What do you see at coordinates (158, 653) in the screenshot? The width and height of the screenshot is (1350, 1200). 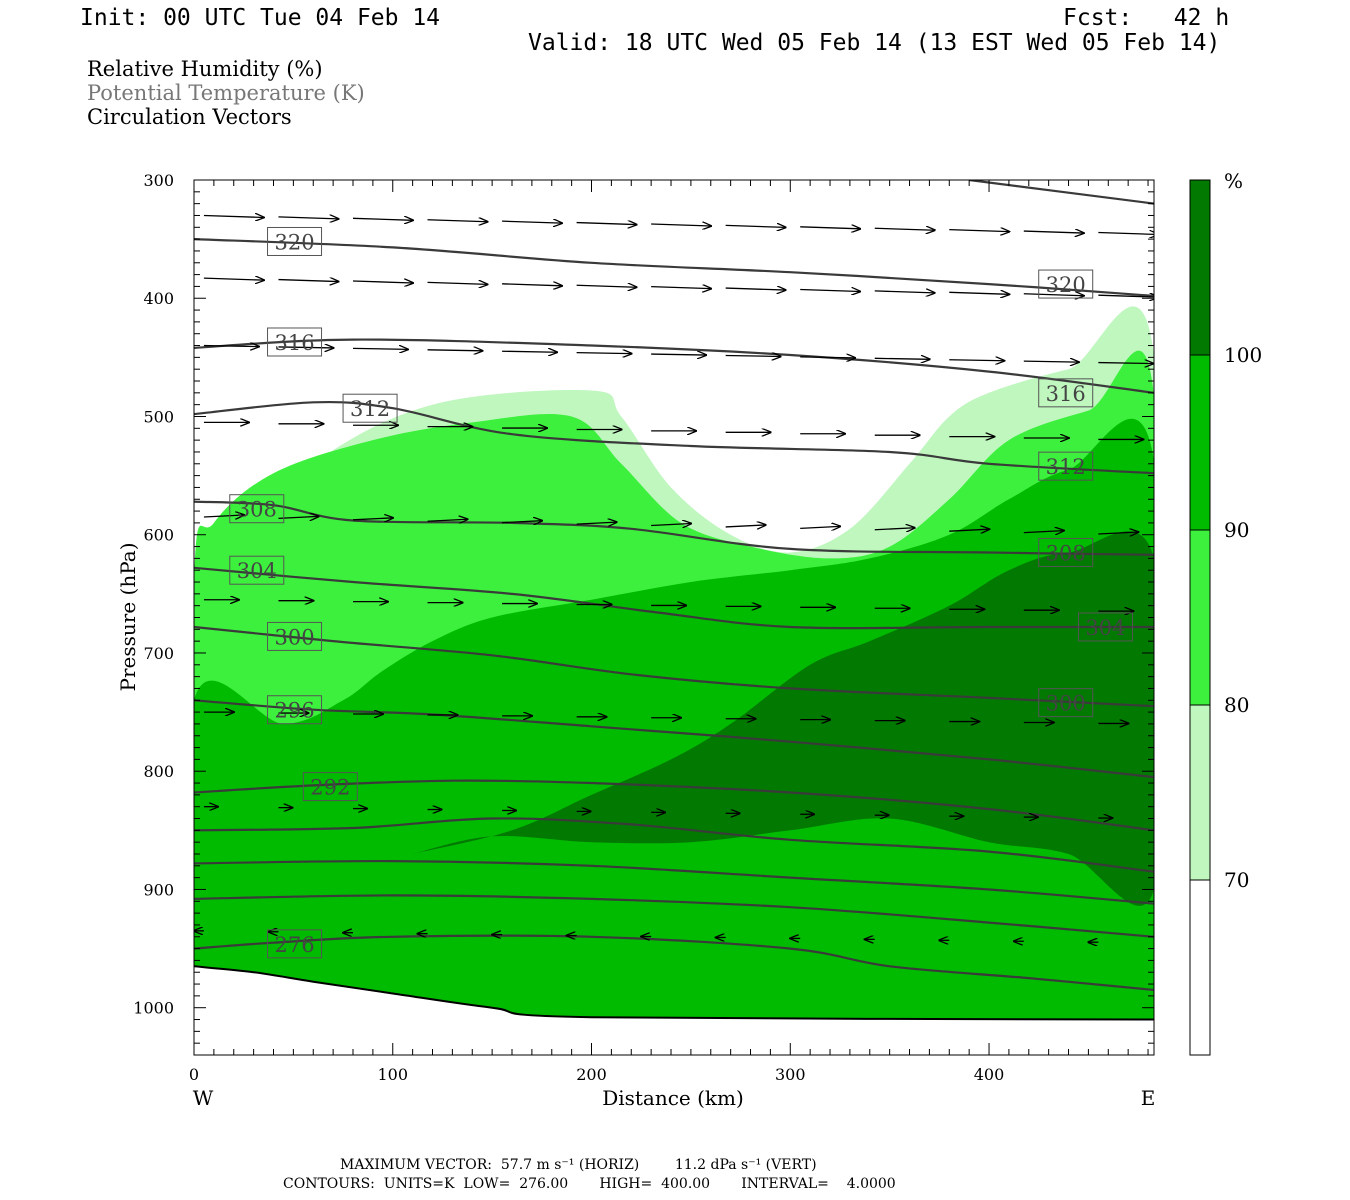 I see `y-tick-label: 700` at bounding box center [158, 653].